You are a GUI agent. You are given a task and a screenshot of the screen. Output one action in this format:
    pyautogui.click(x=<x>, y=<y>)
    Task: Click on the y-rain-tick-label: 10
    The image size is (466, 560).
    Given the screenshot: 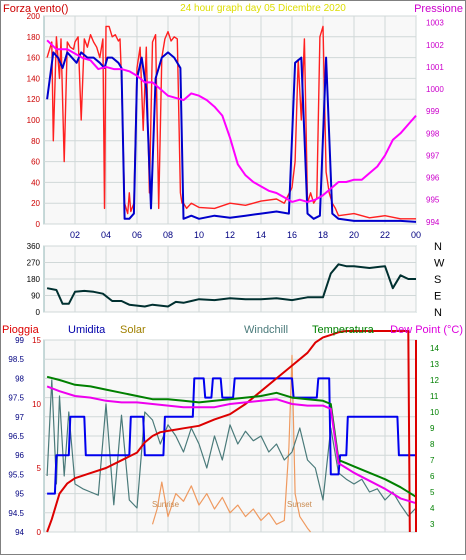 What is the action you would take?
    pyautogui.click(x=36, y=404)
    